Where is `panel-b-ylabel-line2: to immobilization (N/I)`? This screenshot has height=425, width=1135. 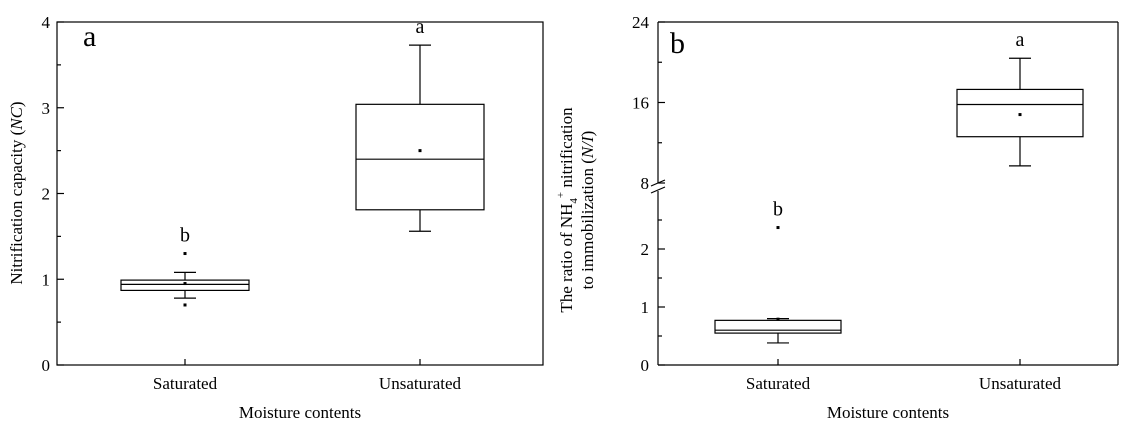
panel-b-ylabel-line2: to immobilization (N/I) is located at coordinates (587, 210).